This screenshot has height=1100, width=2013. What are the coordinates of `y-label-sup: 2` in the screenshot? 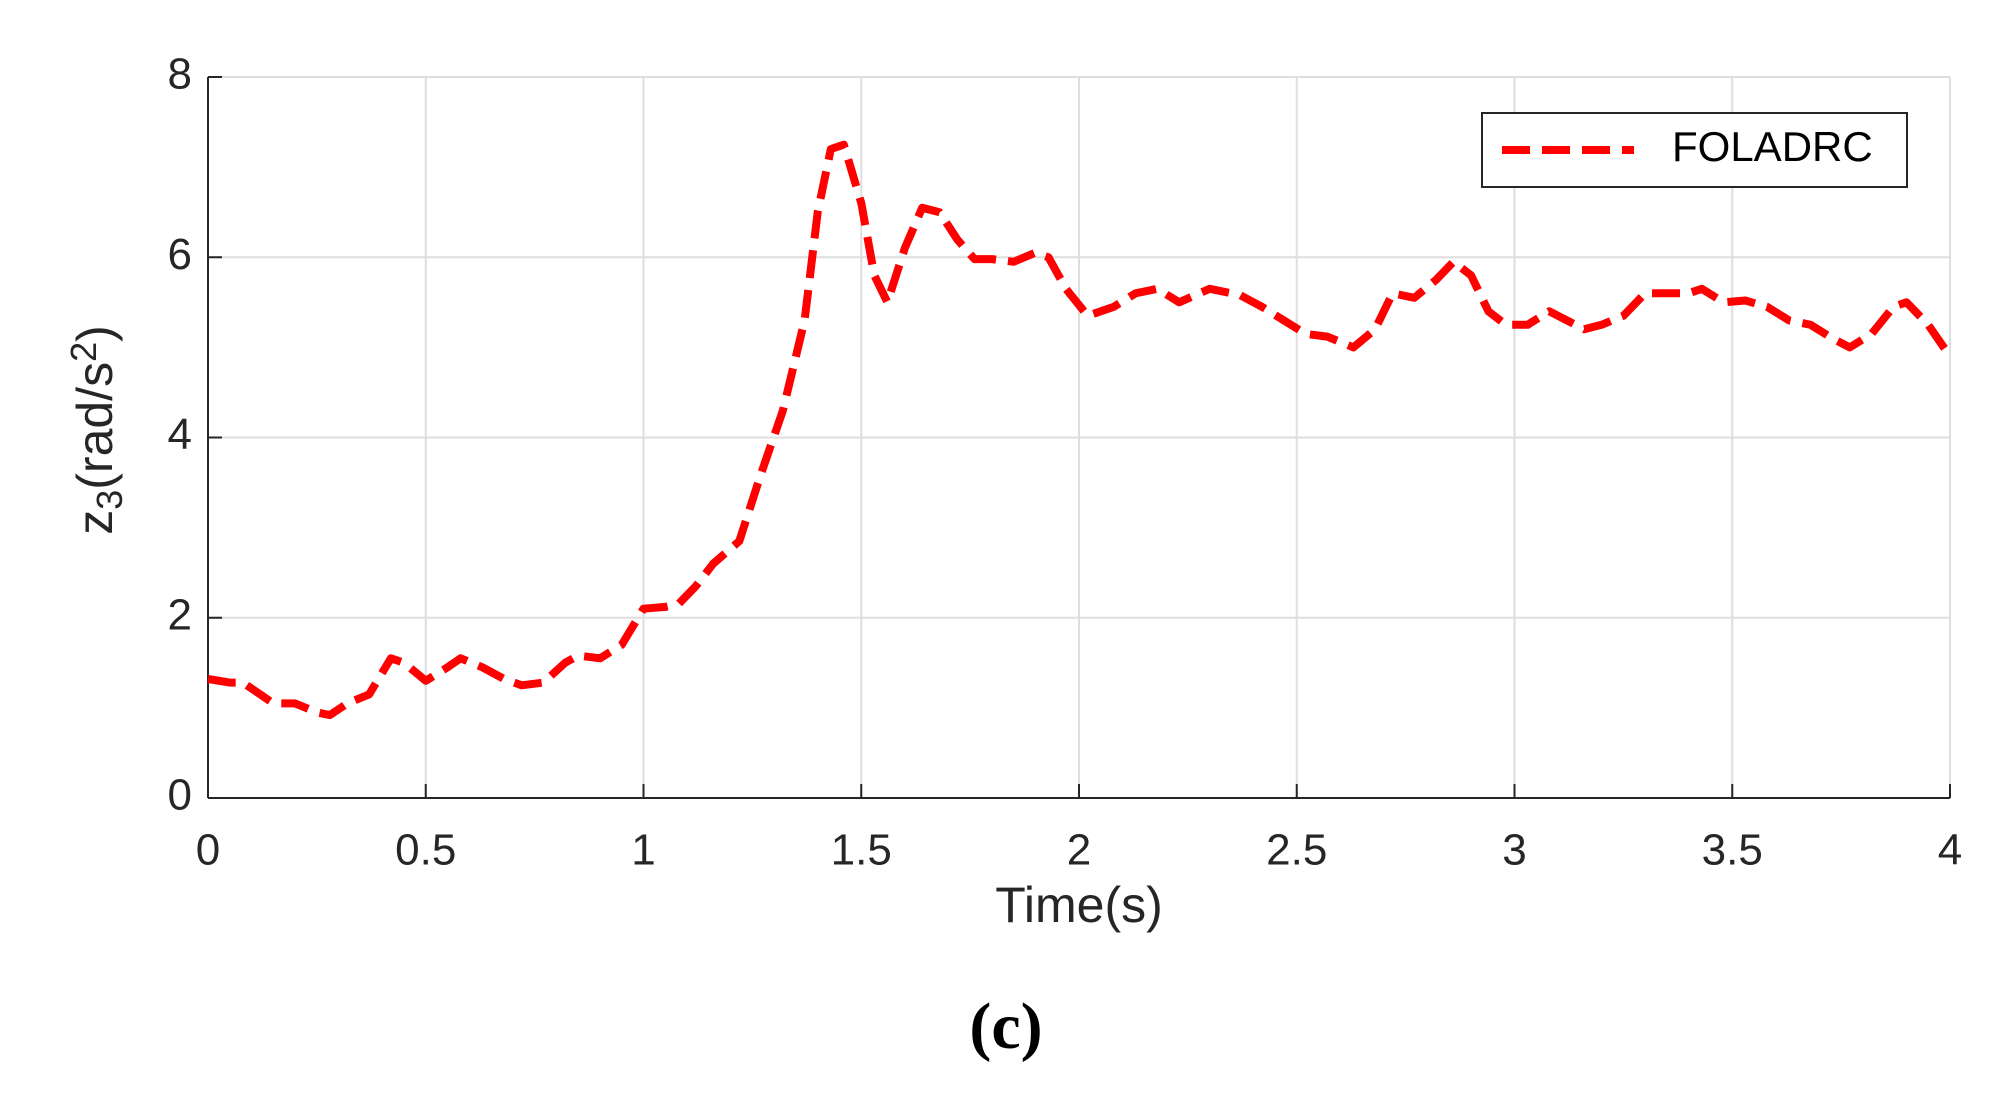 It's located at (83, 352).